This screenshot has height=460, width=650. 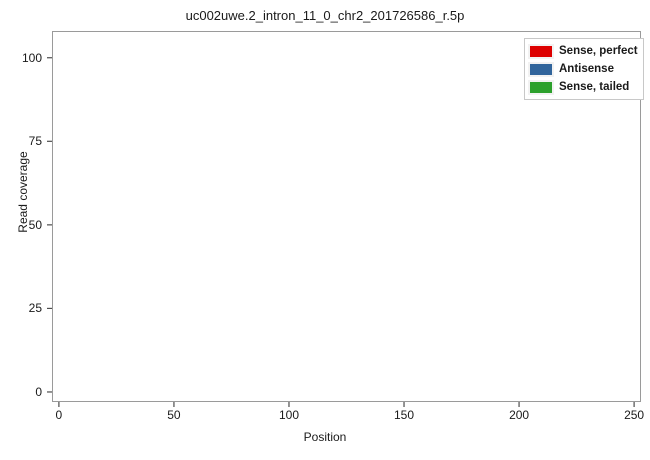 I want to click on x-tick-label: 200, so click(x=519, y=415).